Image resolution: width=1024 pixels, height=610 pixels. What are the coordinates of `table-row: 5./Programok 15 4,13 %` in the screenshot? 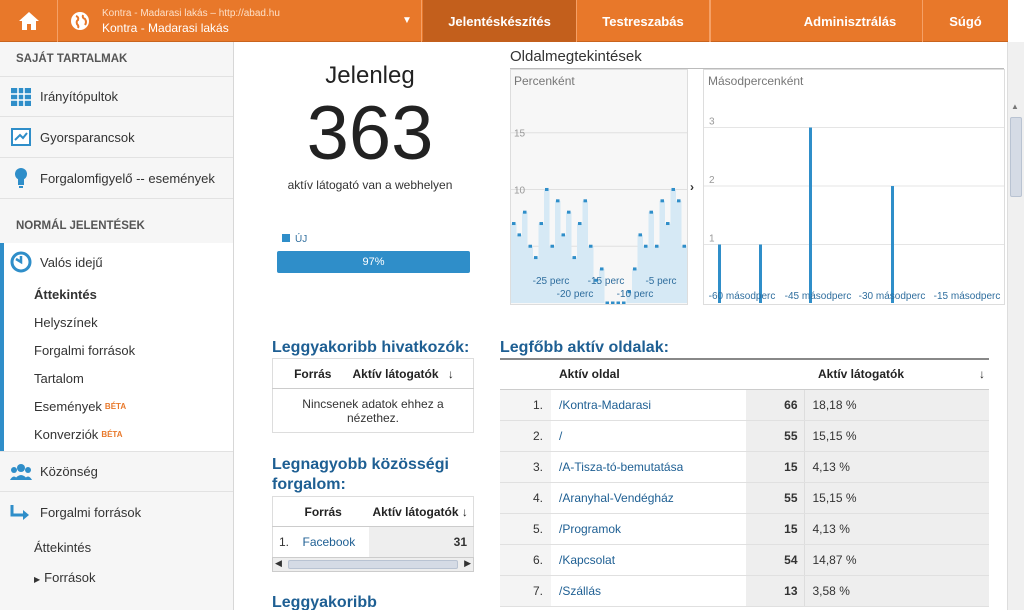 It's located at (744, 529).